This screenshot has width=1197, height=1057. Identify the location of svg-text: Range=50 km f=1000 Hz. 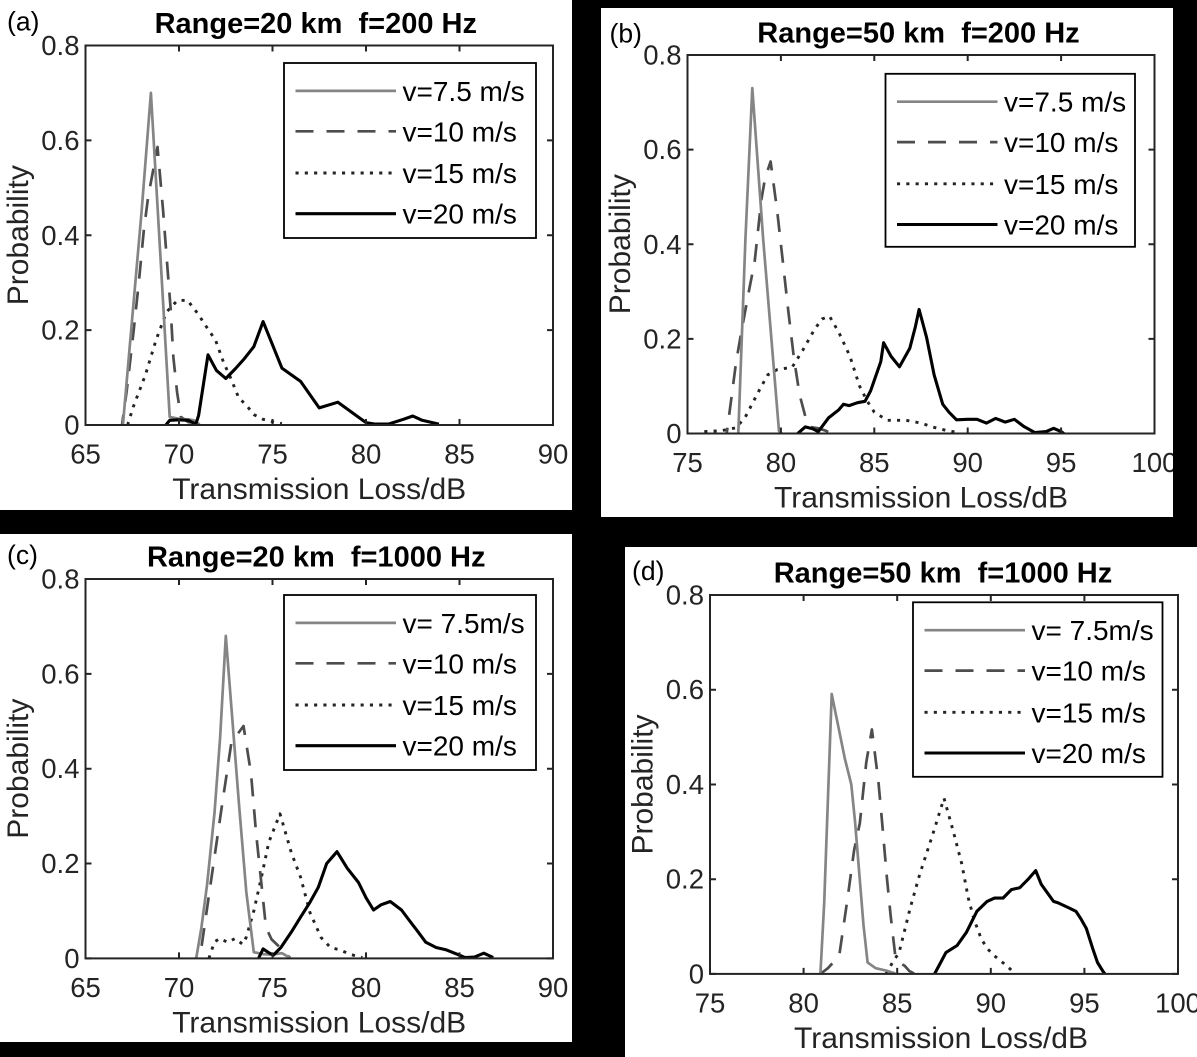
(943, 574).